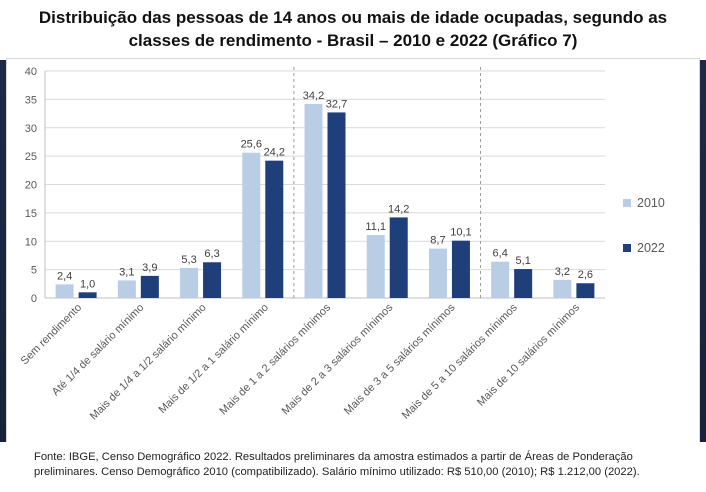 The height and width of the screenshot is (492, 706). Describe the element at coordinates (627, 248) in the screenshot. I see `legend-swatch-2022` at that location.